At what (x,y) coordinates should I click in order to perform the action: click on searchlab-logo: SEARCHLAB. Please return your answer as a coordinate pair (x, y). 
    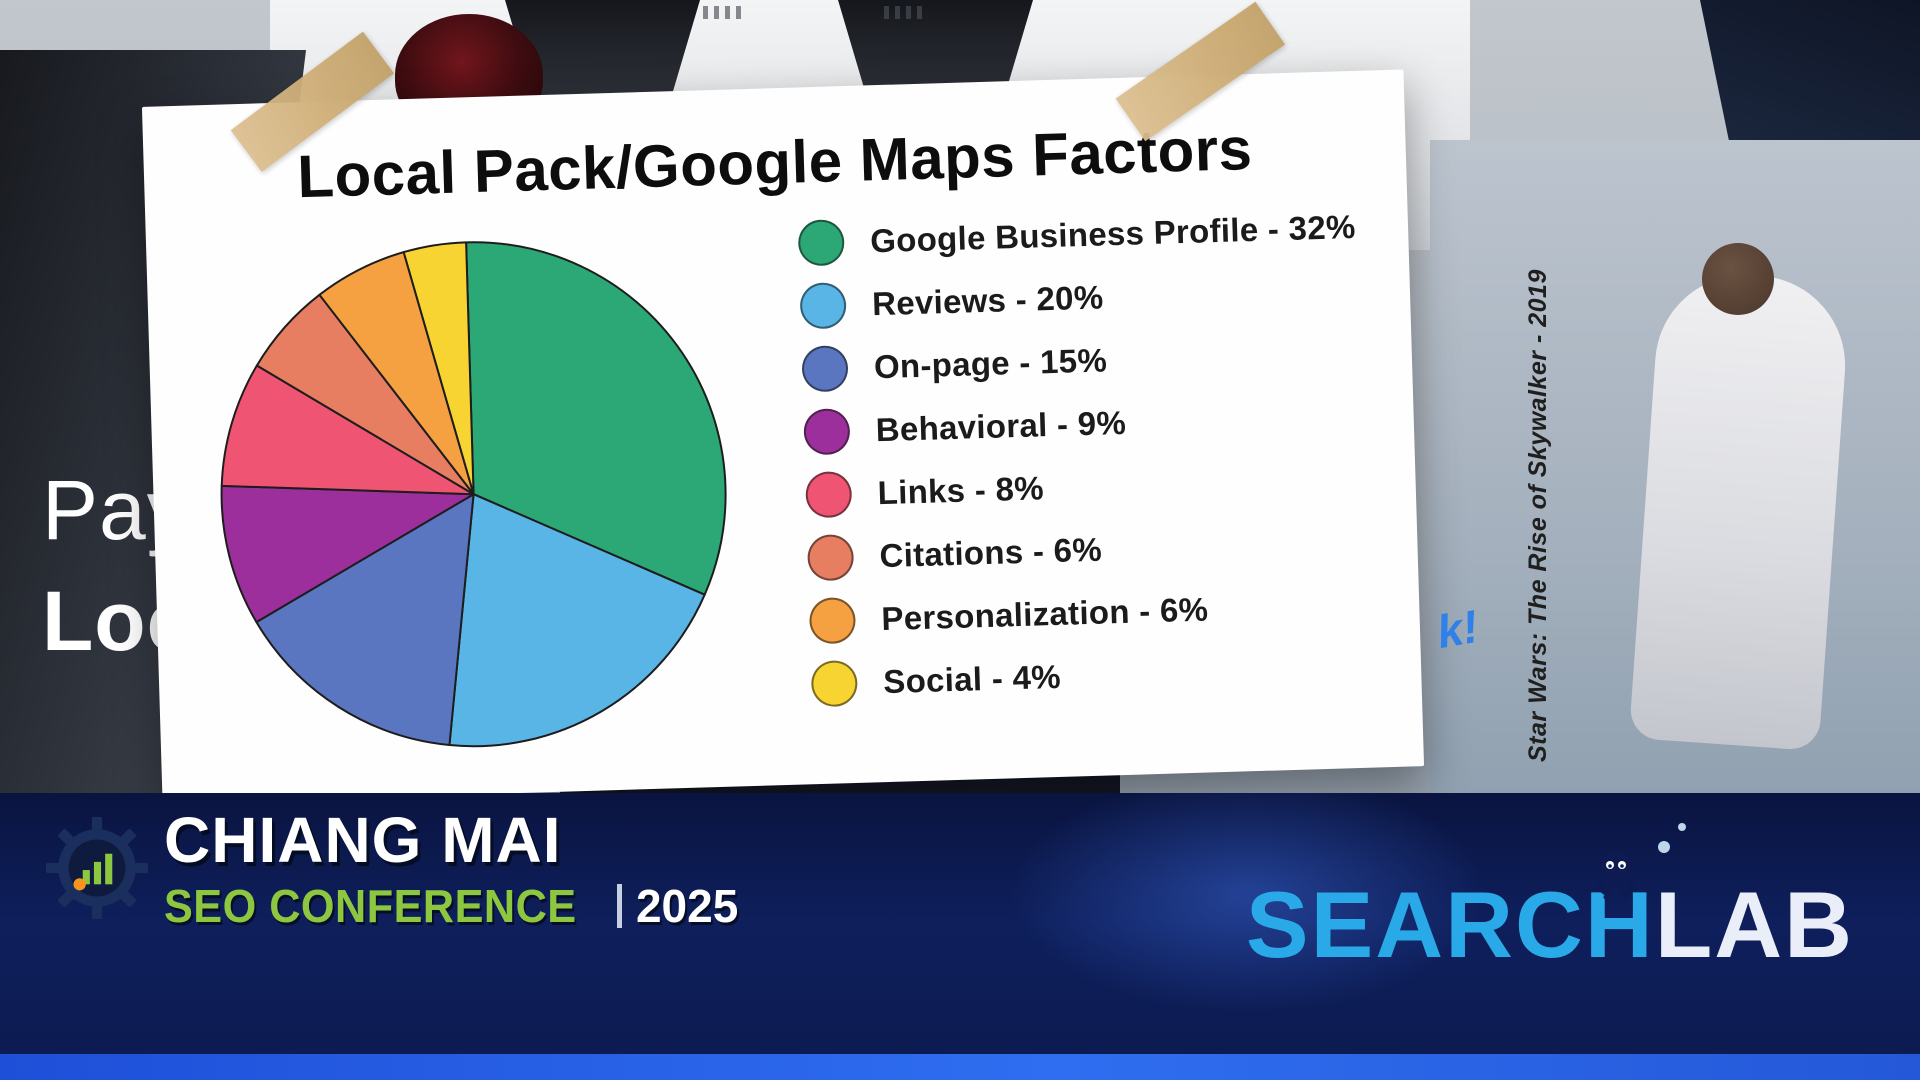
    Looking at the image, I should click on (1549, 901).